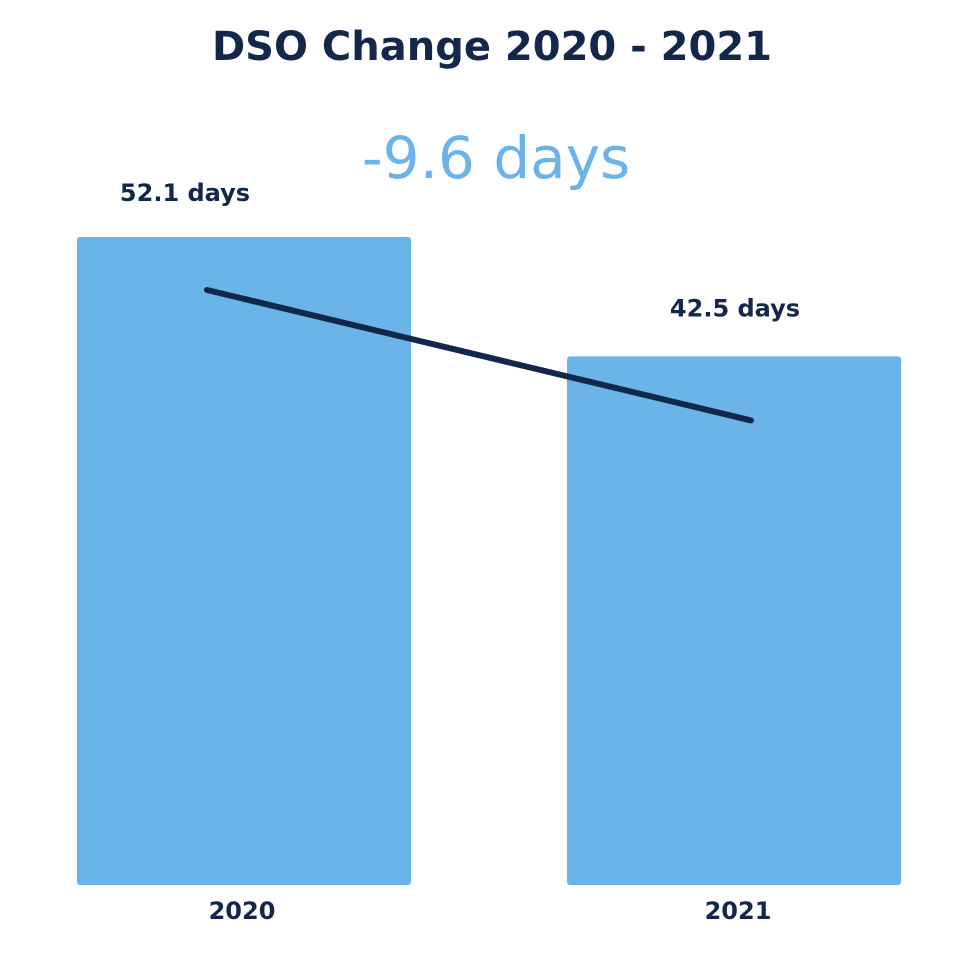  I want to click on trend-line-group, so click(479, 355).